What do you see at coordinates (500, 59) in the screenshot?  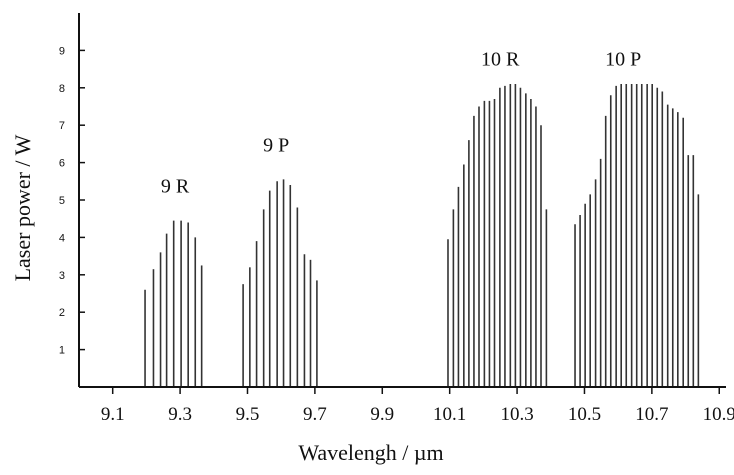 I see `band-label: 10 R` at bounding box center [500, 59].